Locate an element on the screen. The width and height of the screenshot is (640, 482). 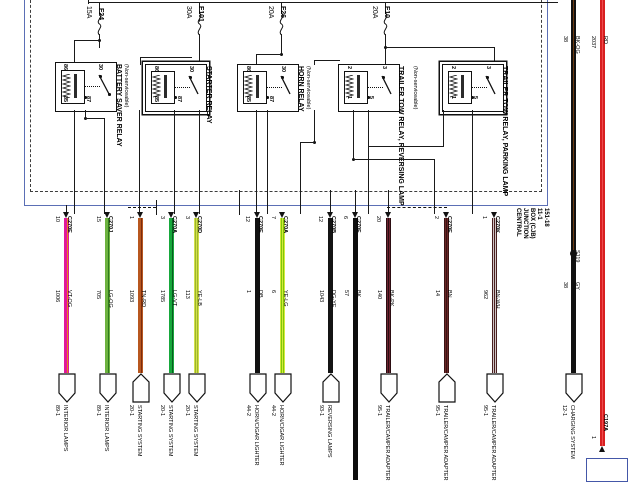
relay-battery-saver-pin-30: 30 is located at coordinates (100, 67).